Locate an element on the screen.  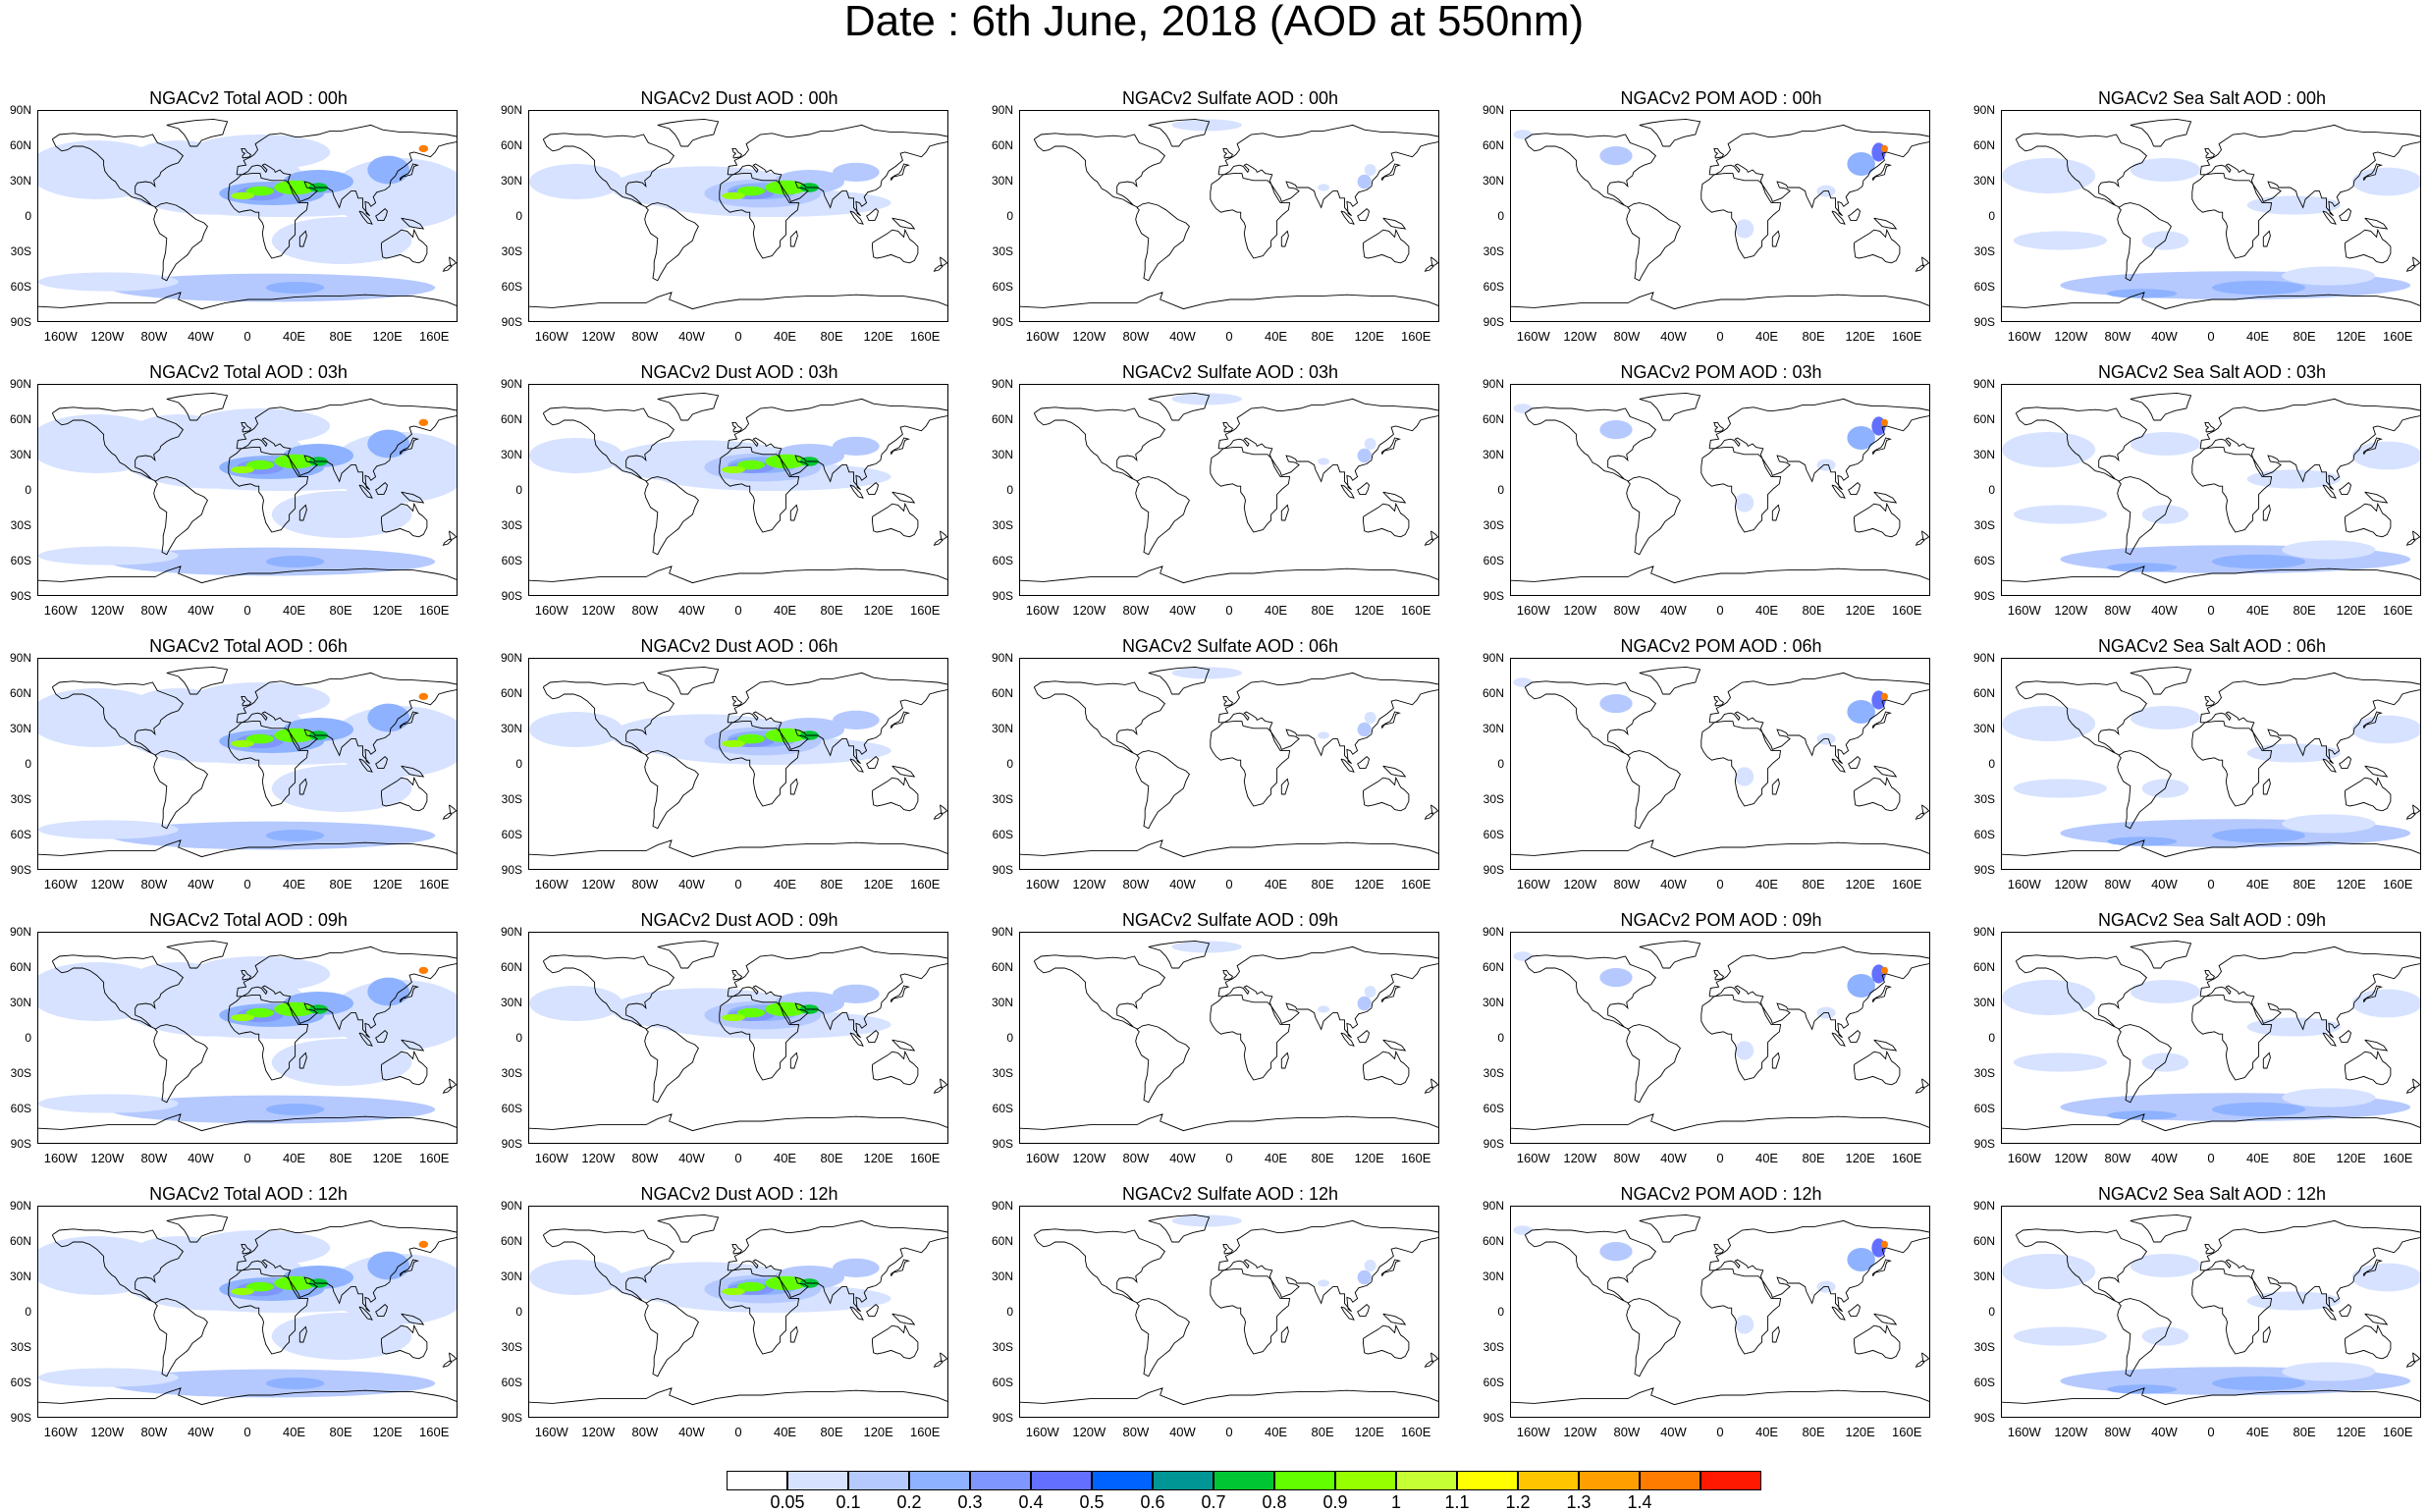
panel-title: NGACv2 Sea Salt AOD : 09h is located at coordinates (2212, 920).